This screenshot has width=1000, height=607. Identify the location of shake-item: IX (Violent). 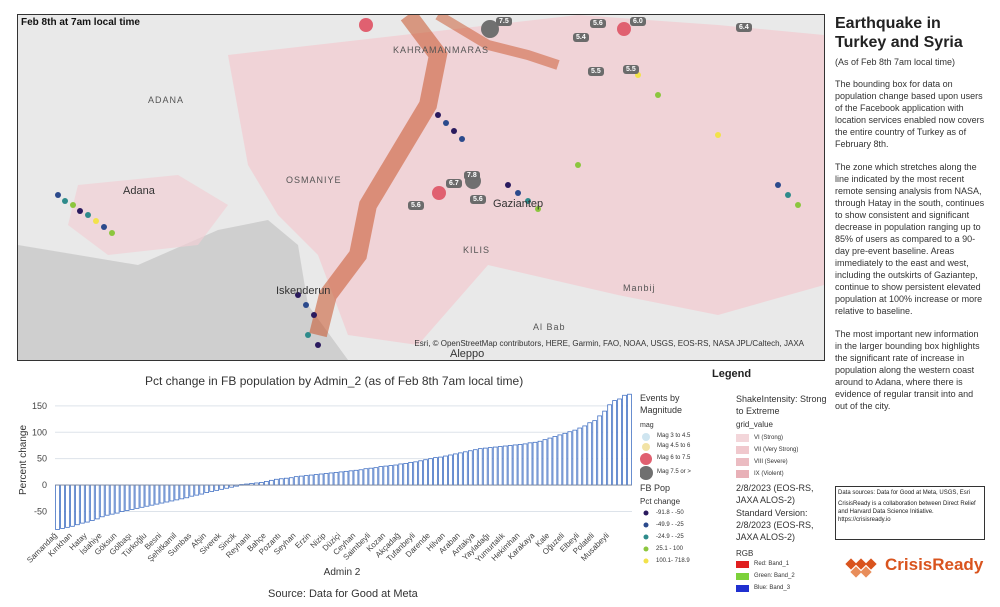
(769, 474).